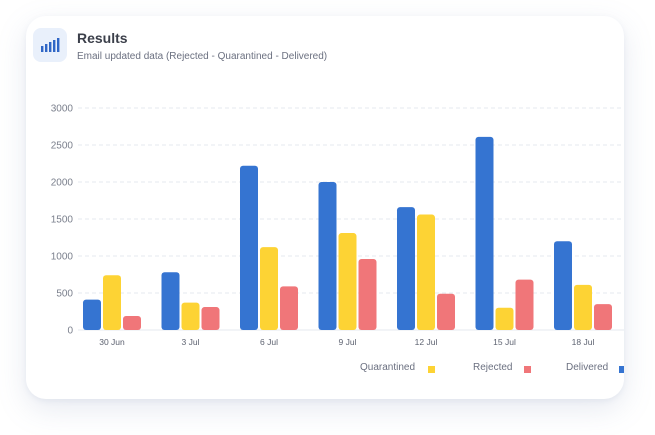 This screenshot has width=655, height=435. I want to click on x-tick-label: 18 Jul, so click(583, 342).